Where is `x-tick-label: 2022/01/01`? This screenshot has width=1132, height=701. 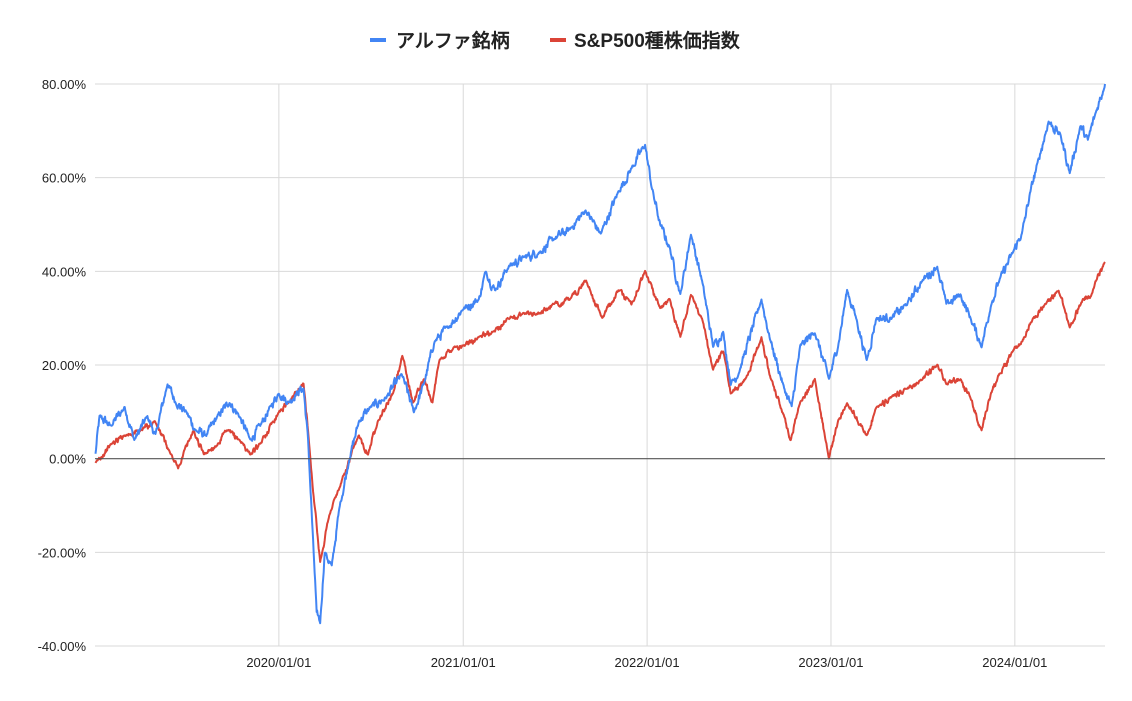 x-tick-label: 2022/01/01 is located at coordinates (647, 662).